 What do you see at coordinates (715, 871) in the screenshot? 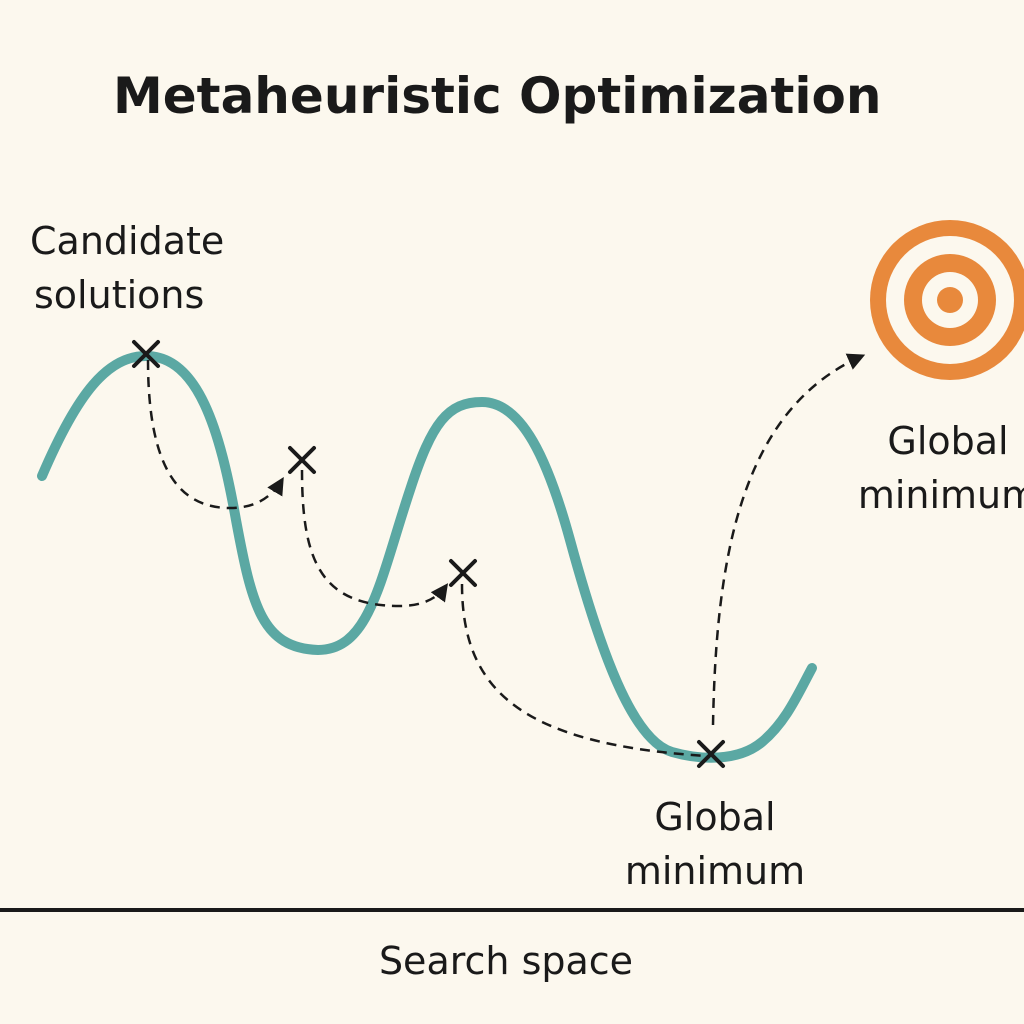
I see `global-minimum-line2: minimum` at bounding box center [715, 871].